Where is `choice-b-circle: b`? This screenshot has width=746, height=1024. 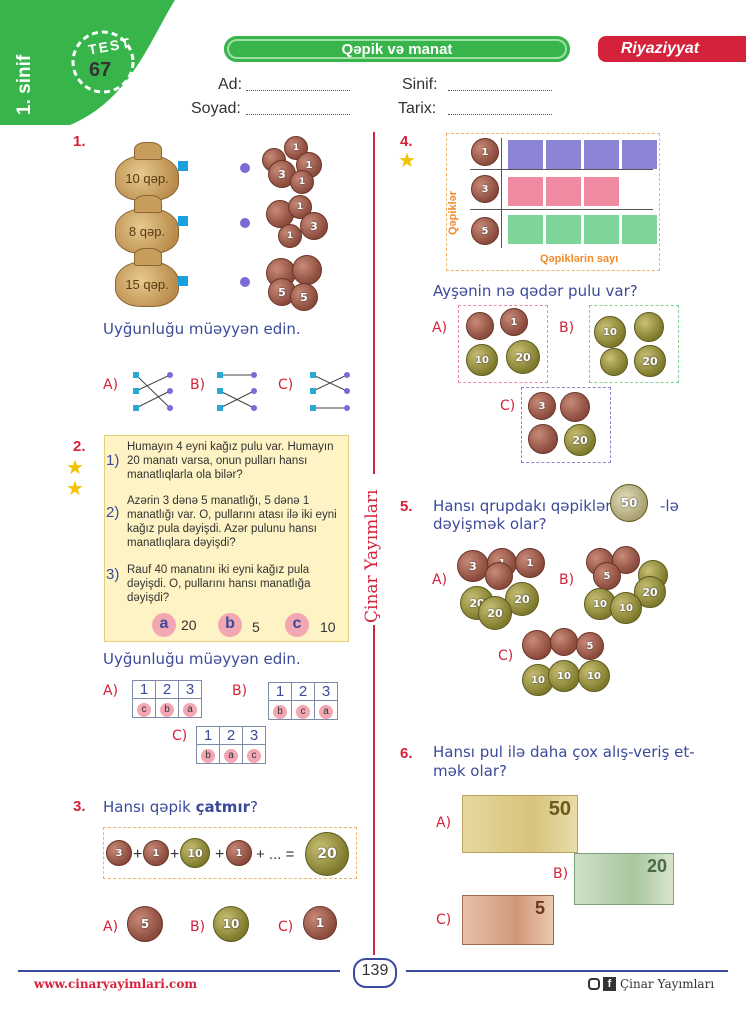
choice-b-circle: b is located at coordinates (230, 625).